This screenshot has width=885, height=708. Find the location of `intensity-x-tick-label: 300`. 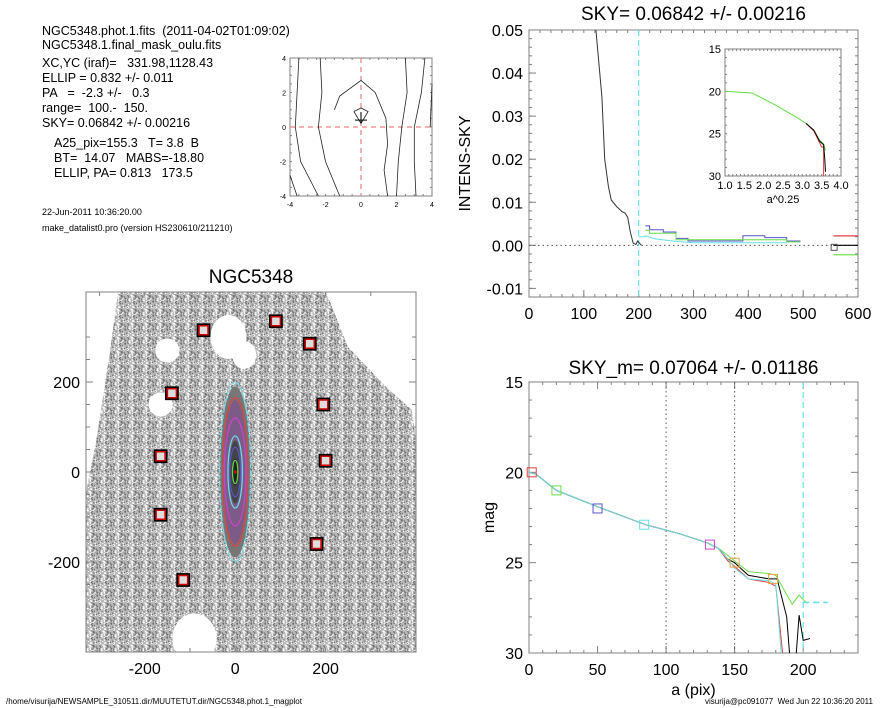

intensity-x-tick-label: 300 is located at coordinates (693, 314).